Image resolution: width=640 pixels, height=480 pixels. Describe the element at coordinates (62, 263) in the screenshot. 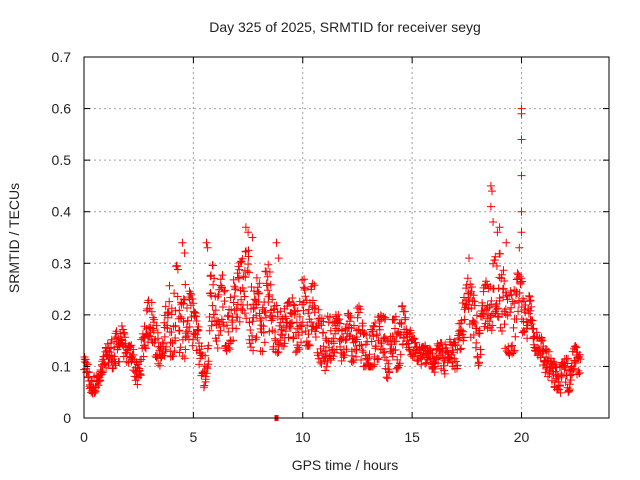

I see `y-tick-label: 0.3` at that location.